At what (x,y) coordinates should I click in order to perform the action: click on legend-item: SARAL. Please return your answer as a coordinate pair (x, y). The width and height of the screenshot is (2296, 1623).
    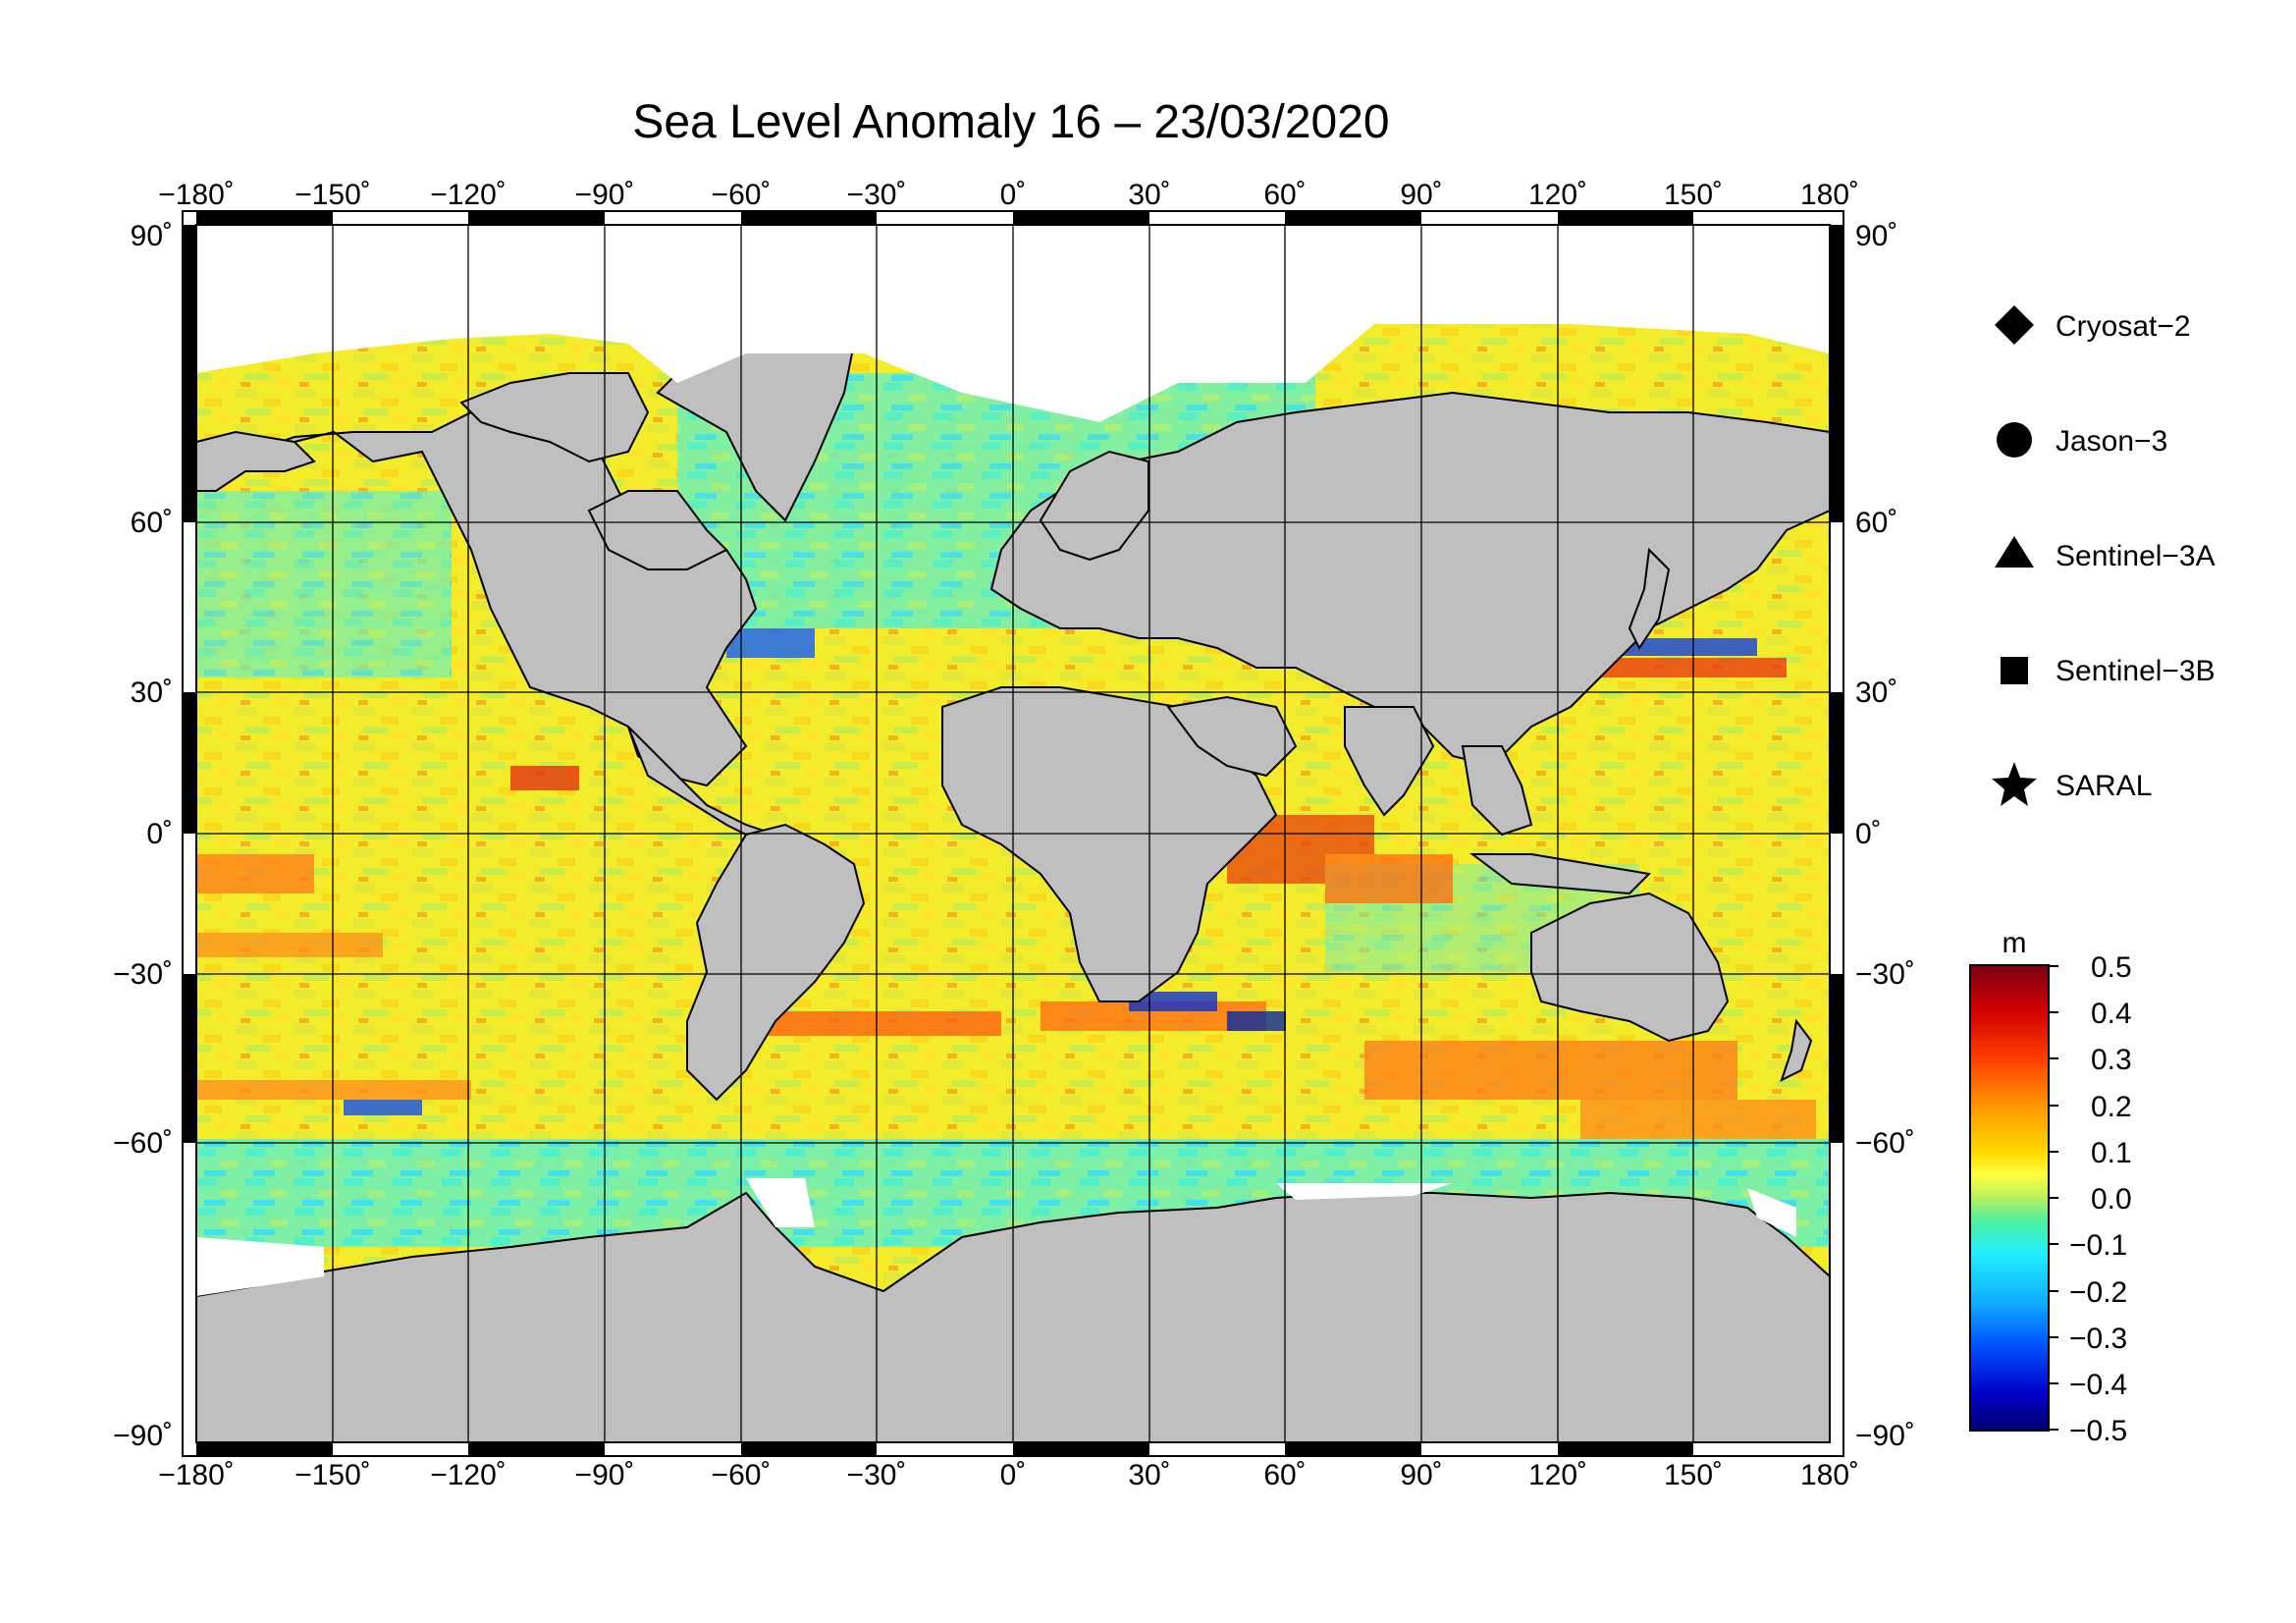
    Looking at the image, I should click on (2072, 784).